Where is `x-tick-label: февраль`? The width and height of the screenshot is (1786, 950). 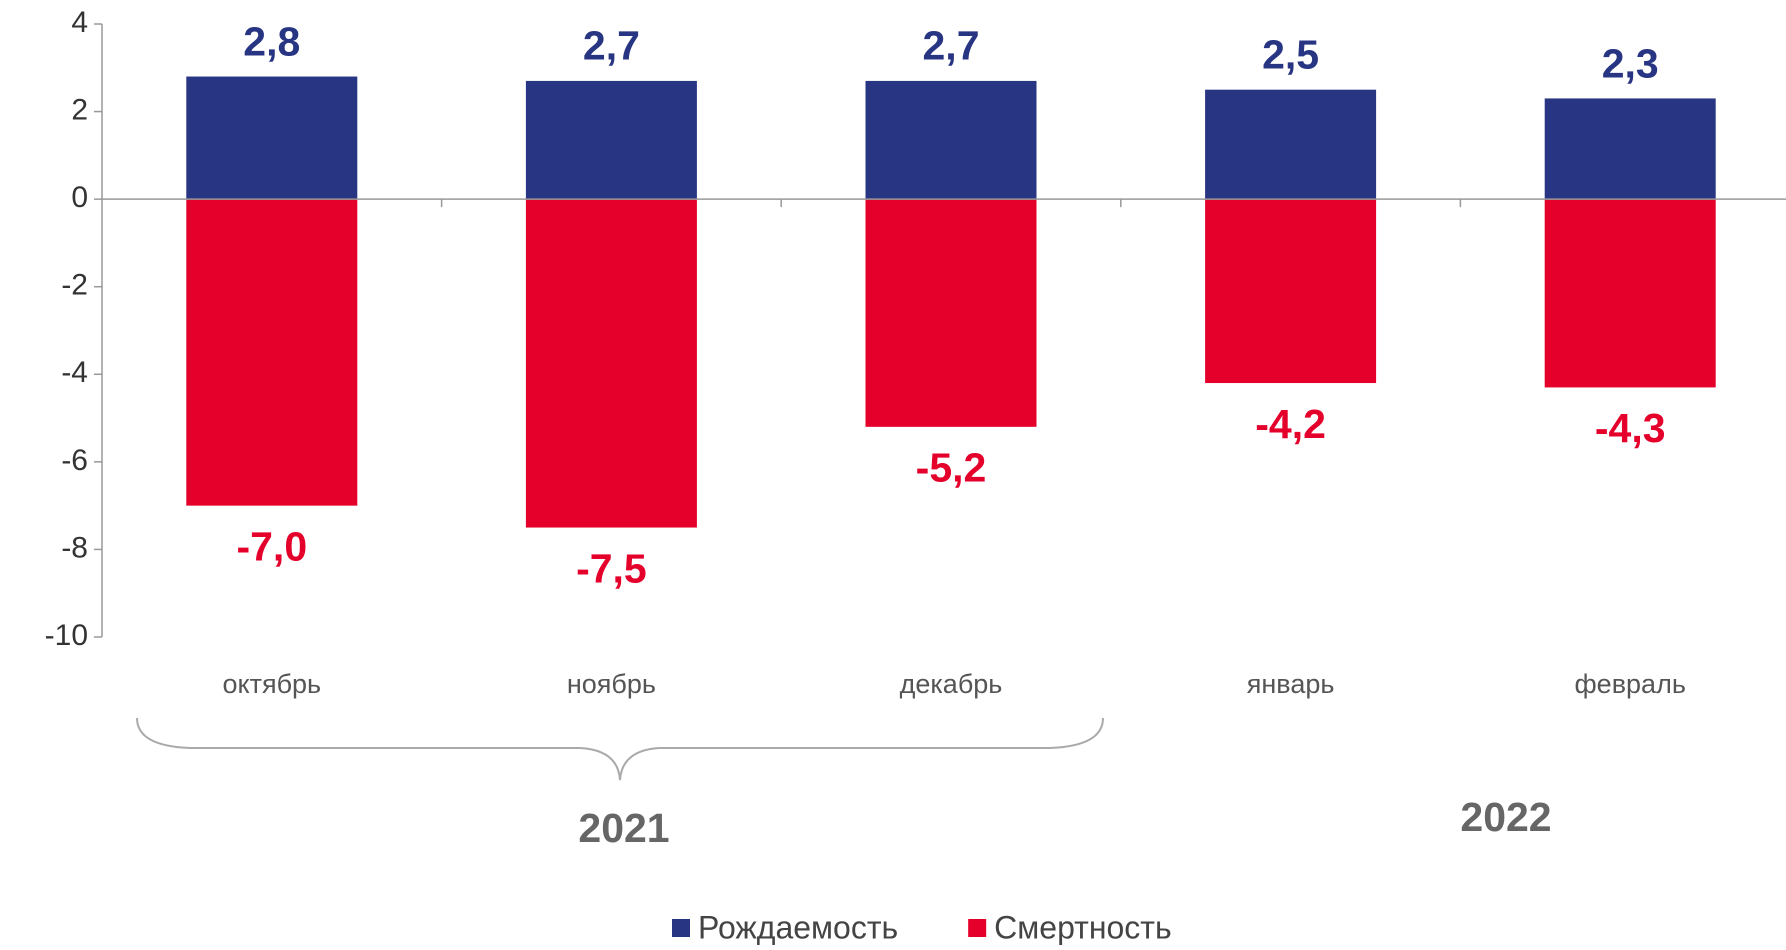 x-tick-label: февраль is located at coordinates (1629, 684).